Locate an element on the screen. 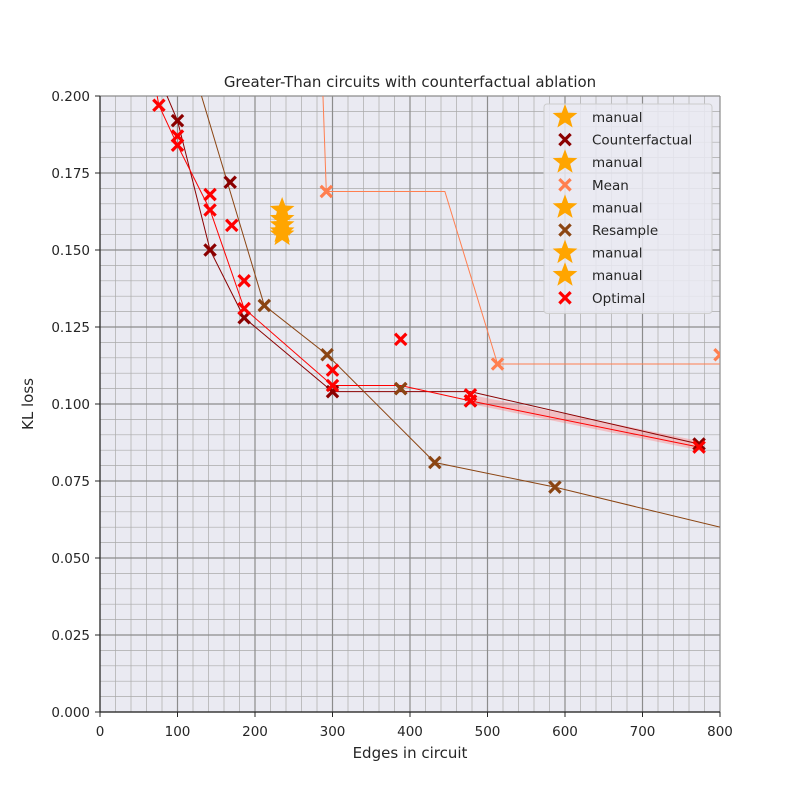 Image resolution: width=800 pixels, height=804 pixels. x-tick-label: 600 is located at coordinates (565, 732).